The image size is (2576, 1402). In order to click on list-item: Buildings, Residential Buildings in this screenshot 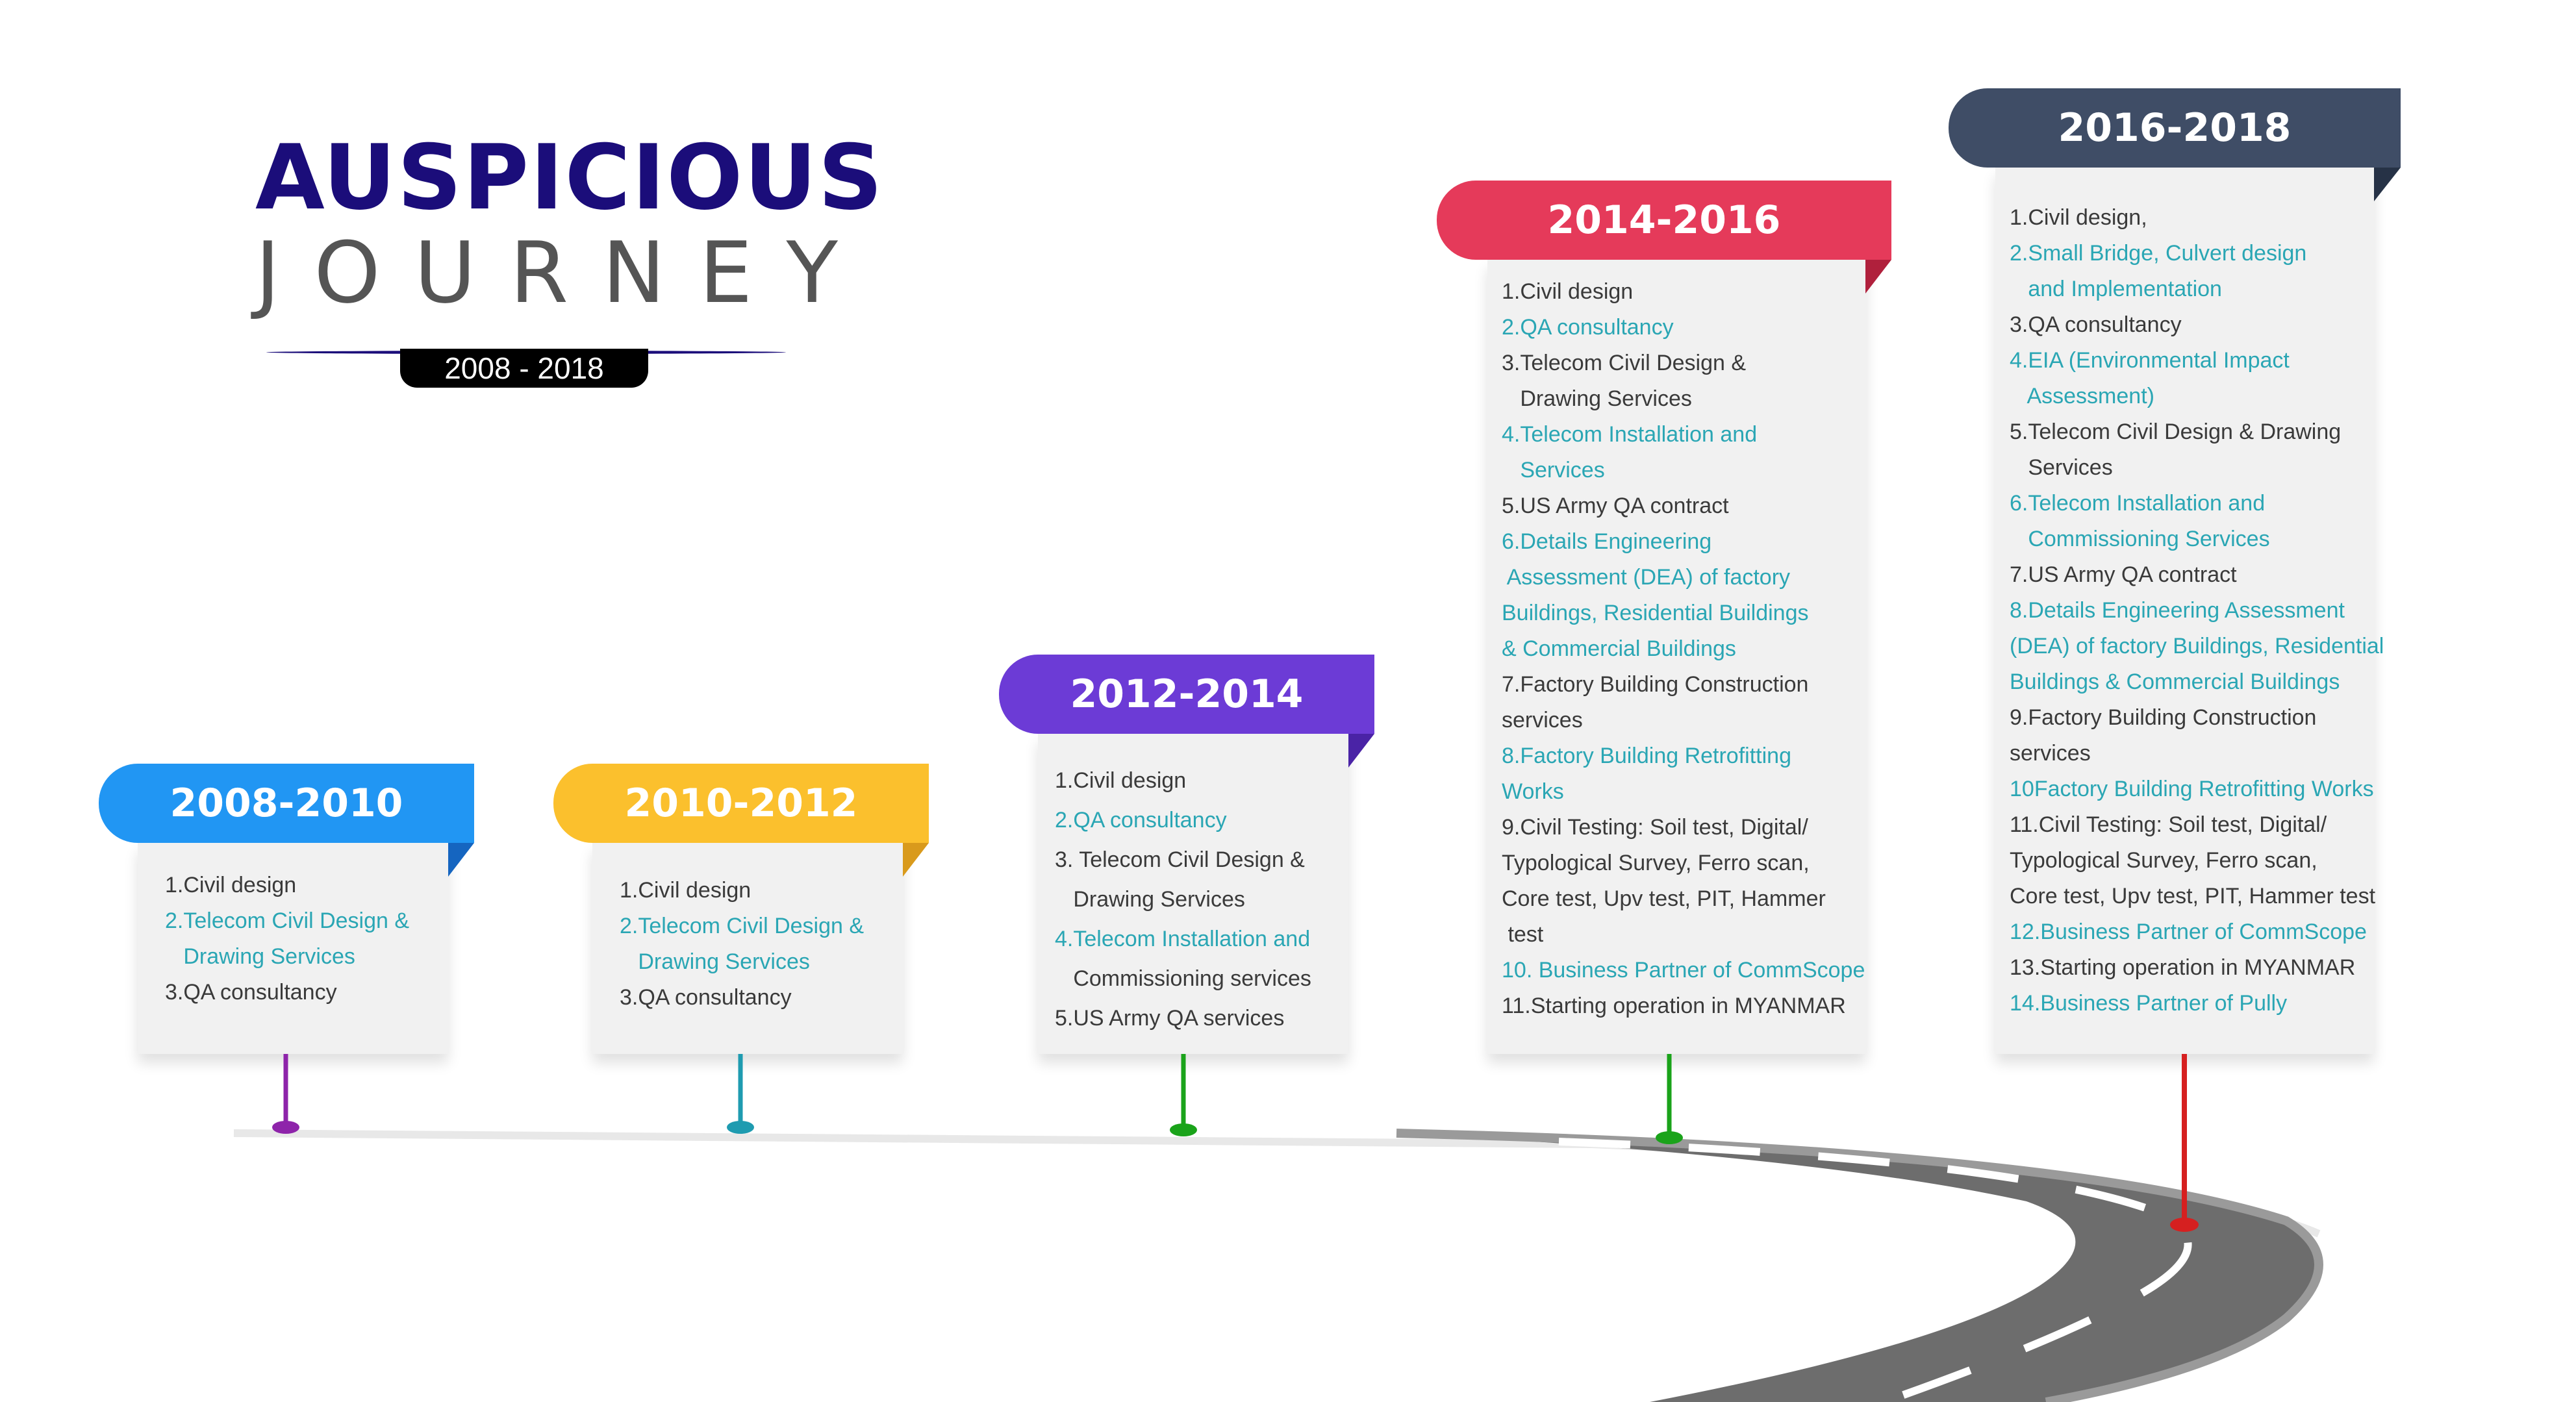, I will do `click(1655, 613)`.